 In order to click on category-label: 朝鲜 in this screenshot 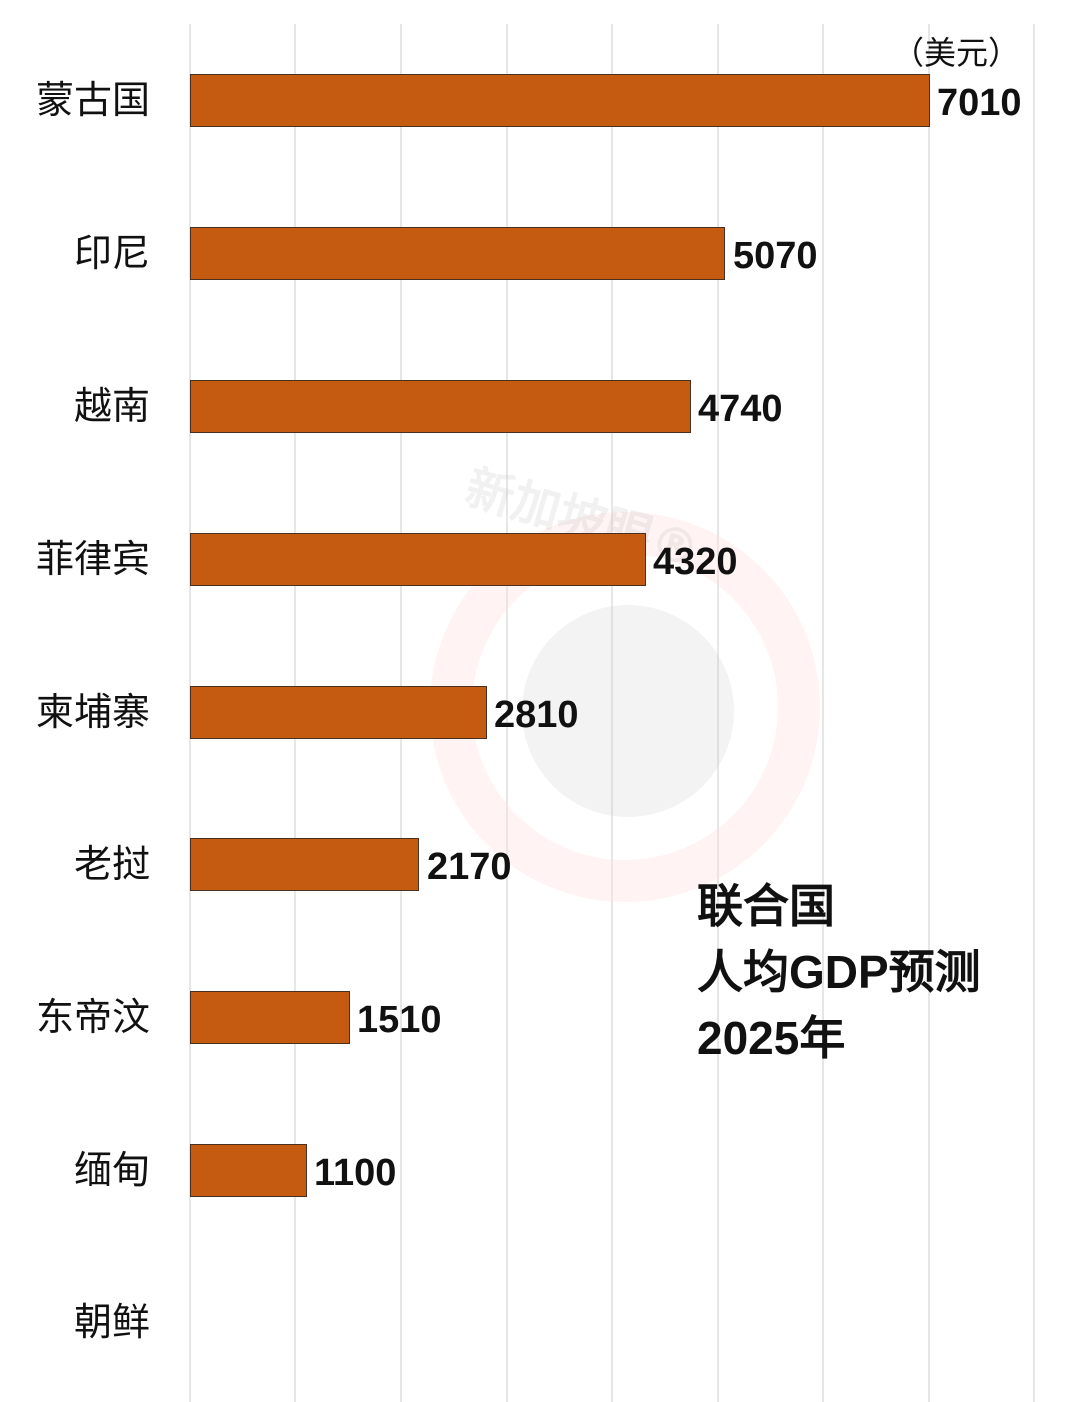, I will do `click(111, 1322)`.